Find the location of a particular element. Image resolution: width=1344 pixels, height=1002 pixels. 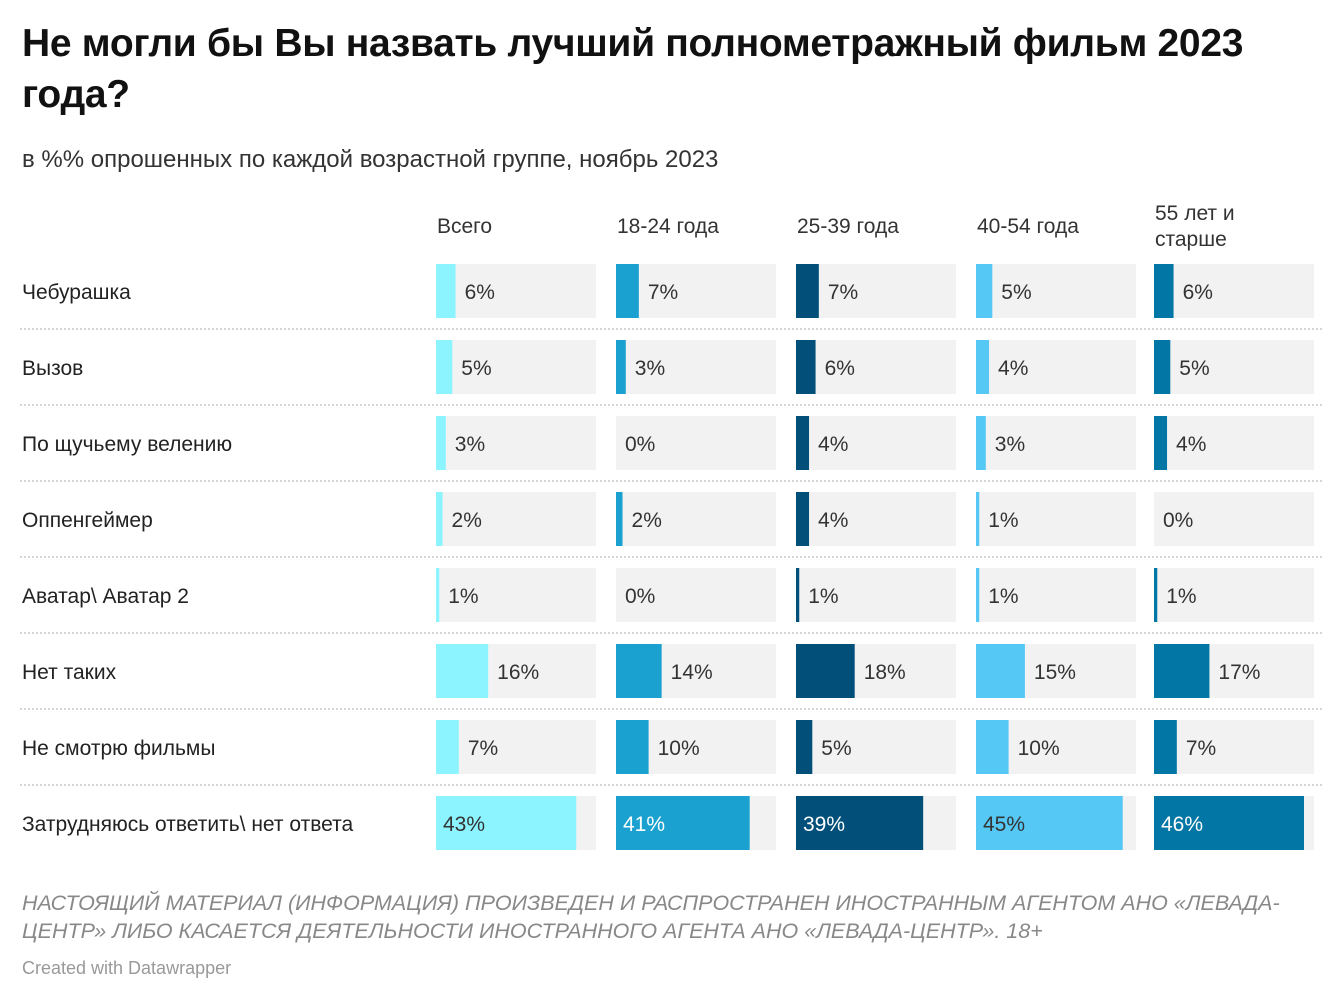

value-label: 2% is located at coordinates (467, 520).